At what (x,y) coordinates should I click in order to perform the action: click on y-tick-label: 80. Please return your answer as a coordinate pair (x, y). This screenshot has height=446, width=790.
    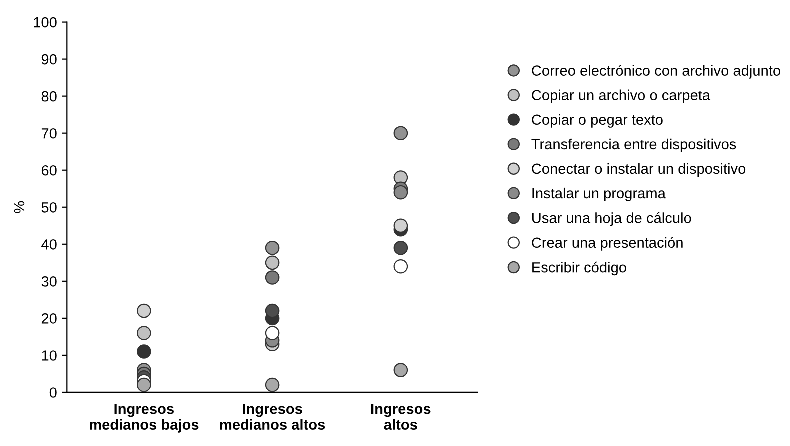
    Looking at the image, I should click on (49, 96).